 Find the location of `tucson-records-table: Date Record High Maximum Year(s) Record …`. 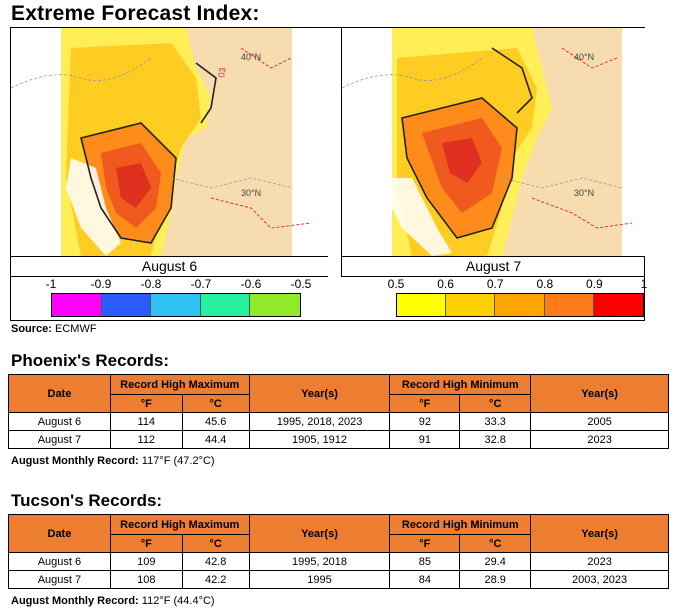

tucson-records-table: Date Record High Maximum Year(s) Record … is located at coordinates (338, 551).